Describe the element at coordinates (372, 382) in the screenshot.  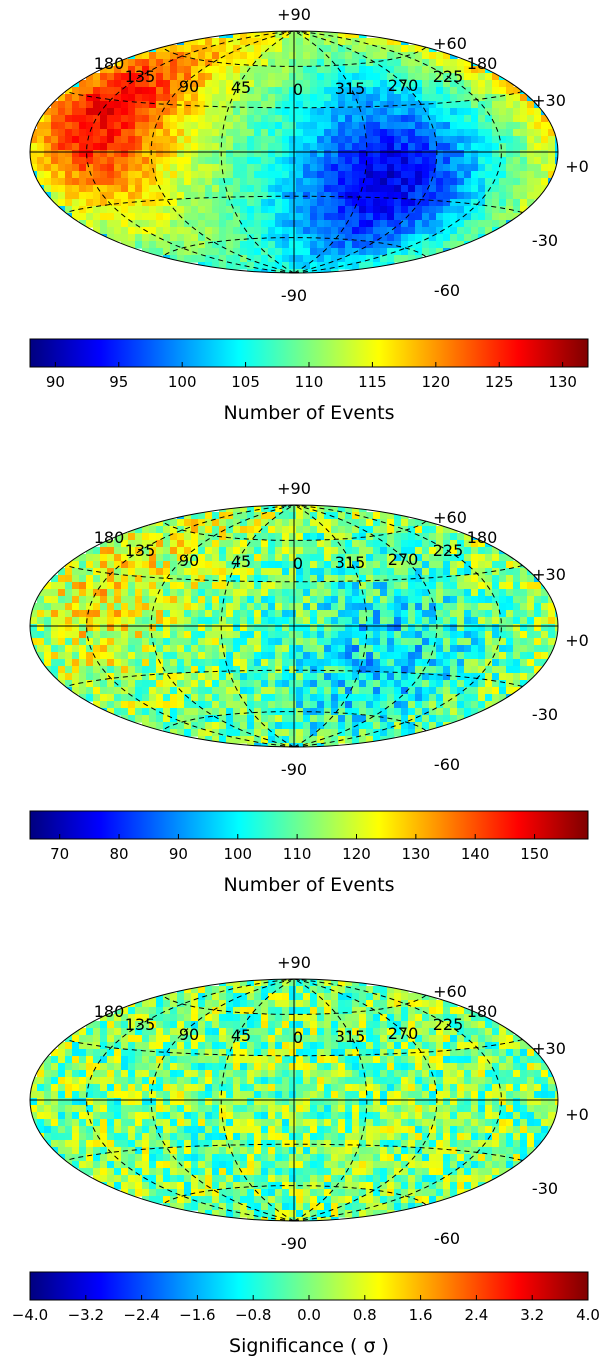
I see `colorbar-tick-label: 115` at that location.